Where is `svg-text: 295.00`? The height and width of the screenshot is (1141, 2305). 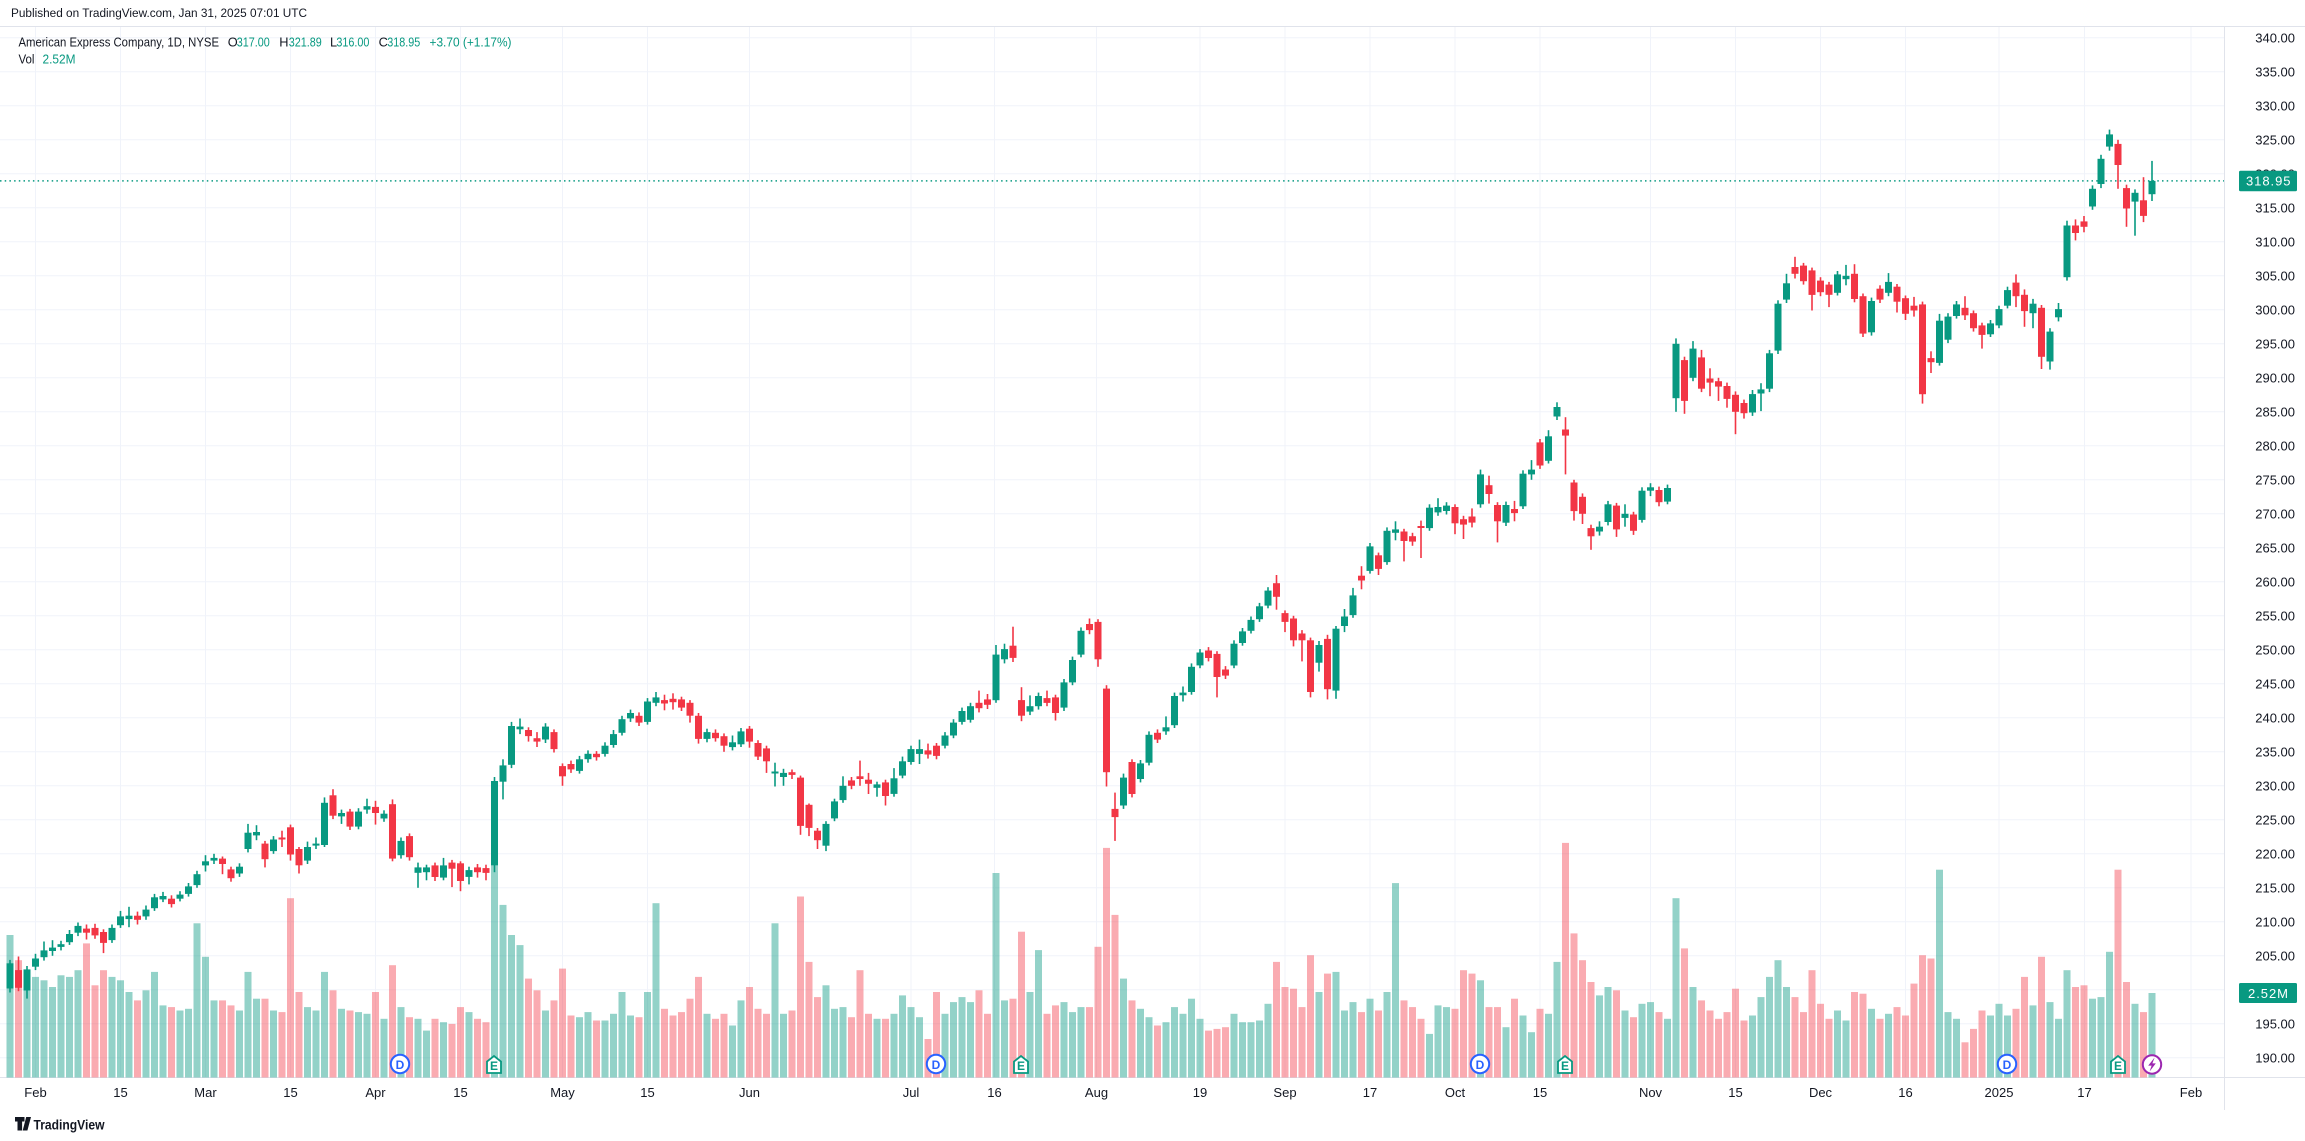 svg-text: 295.00 is located at coordinates (2275, 343).